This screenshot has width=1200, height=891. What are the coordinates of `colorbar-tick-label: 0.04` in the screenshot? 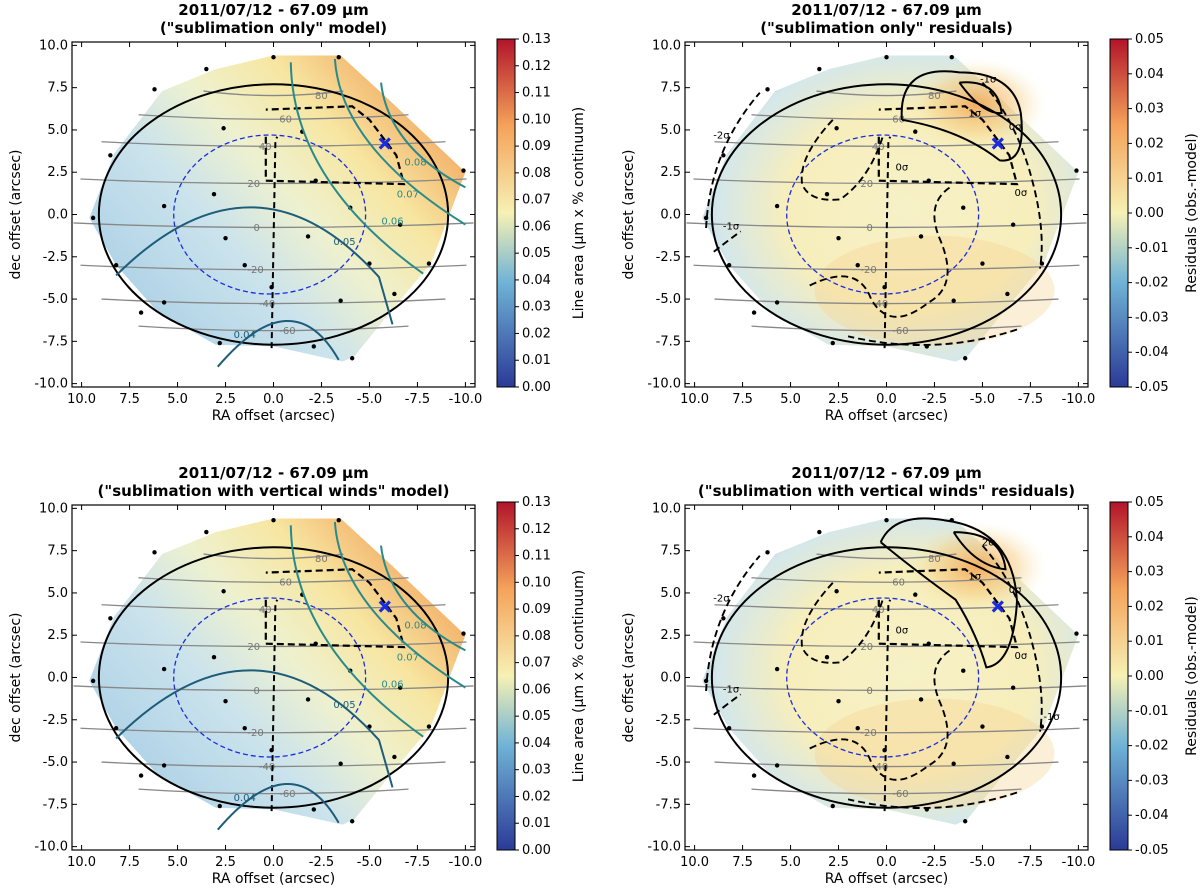 It's located at (536, 743).